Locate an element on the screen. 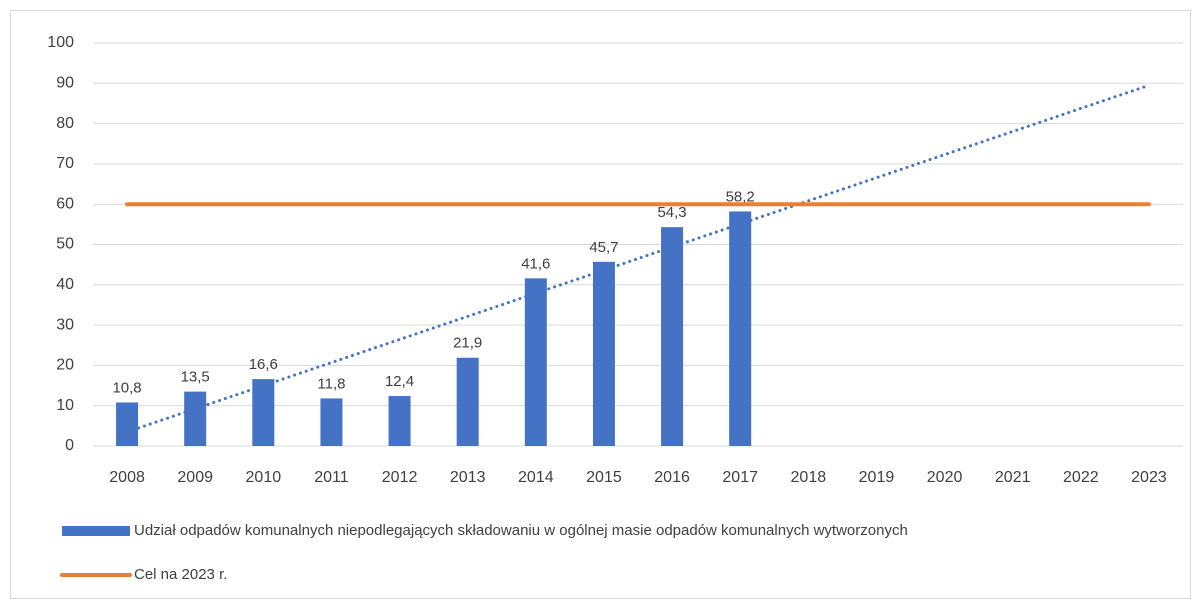  x-tick-label: 2015 is located at coordinates (604, 477).